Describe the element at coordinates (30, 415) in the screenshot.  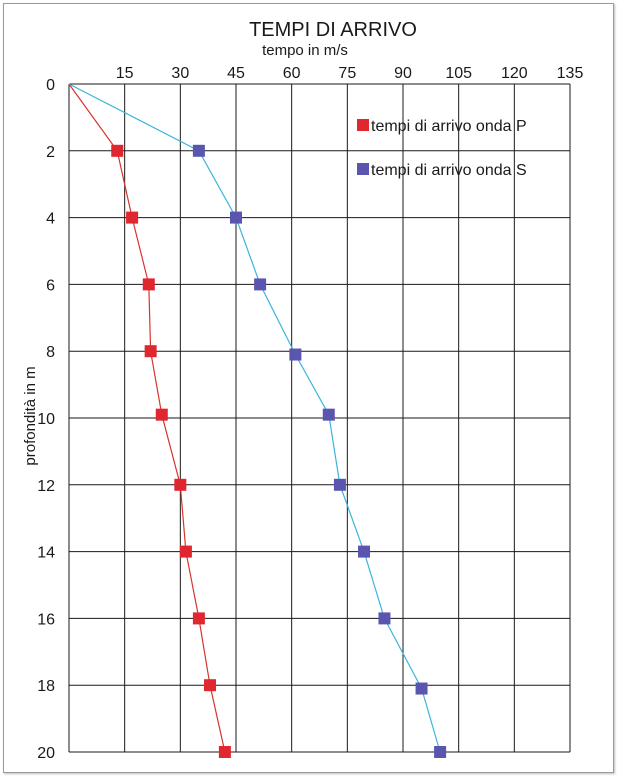
I see `y-axis-label: profondità in m` at that location.